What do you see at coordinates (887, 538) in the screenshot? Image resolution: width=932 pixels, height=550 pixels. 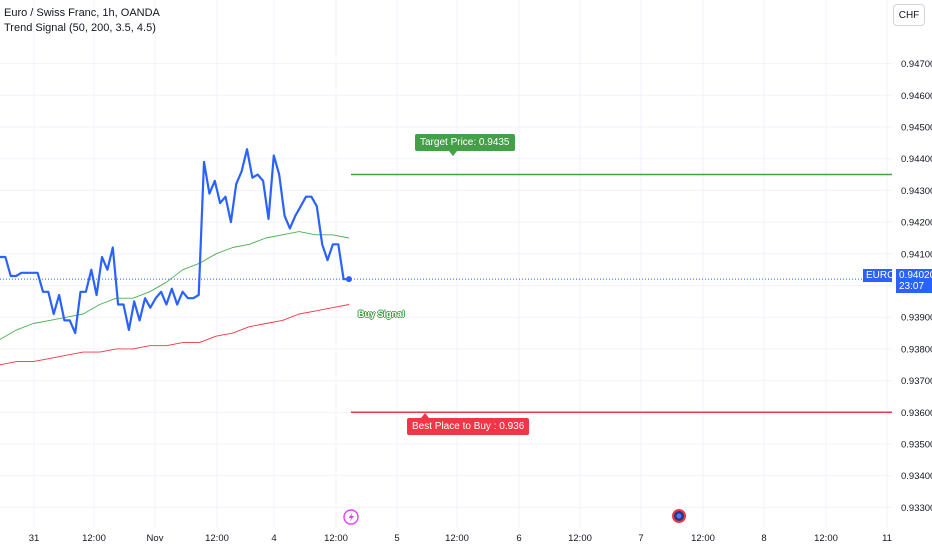 I see `time-tick-label: 11` at bounding box center [887, 538].